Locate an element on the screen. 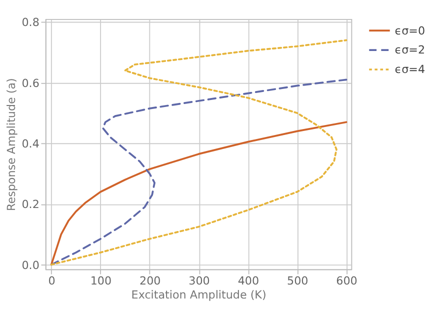 Image resolution: width=430 pixels, height=332 pixels. y-tick-label: 0.6 is located at coordinates (31, 83).